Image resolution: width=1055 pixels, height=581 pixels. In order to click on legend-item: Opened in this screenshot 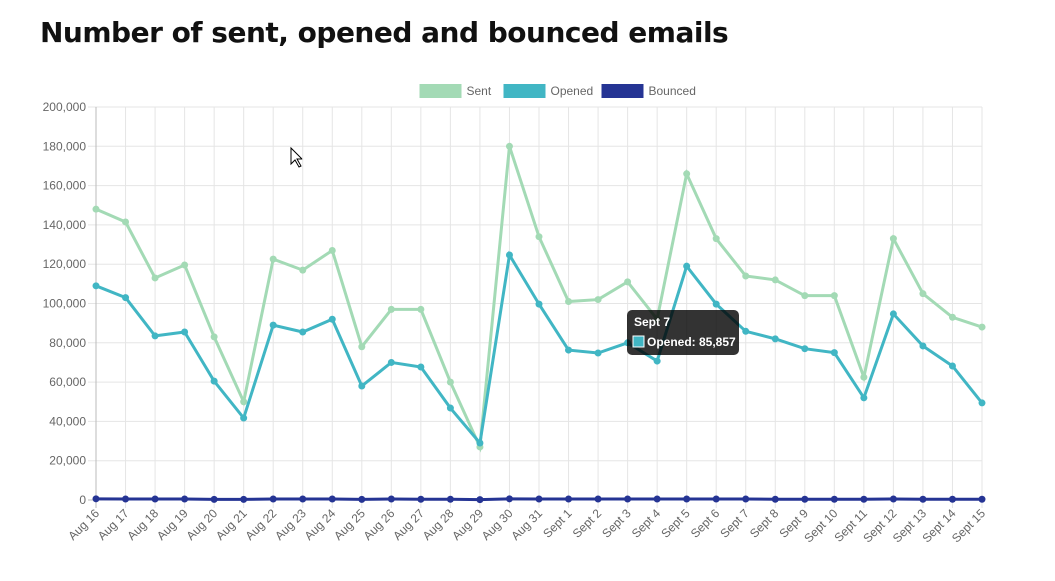, I will do `click(548, 91)`.